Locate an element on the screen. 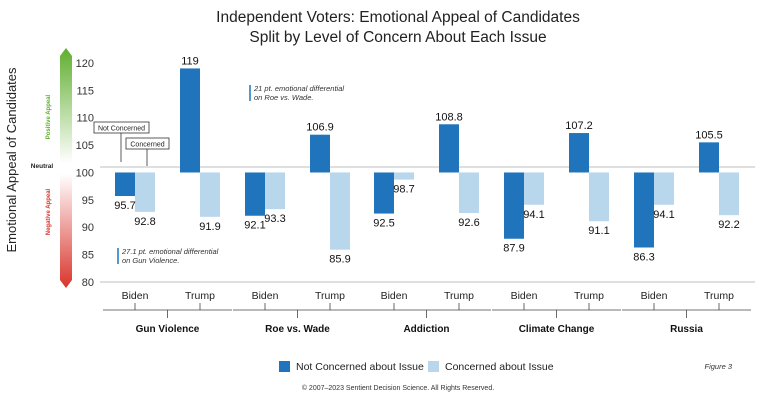 Image resolution: width=760 pixels, height=409 pixels. data-label: 98.7 is located at coordinates (403, 190).